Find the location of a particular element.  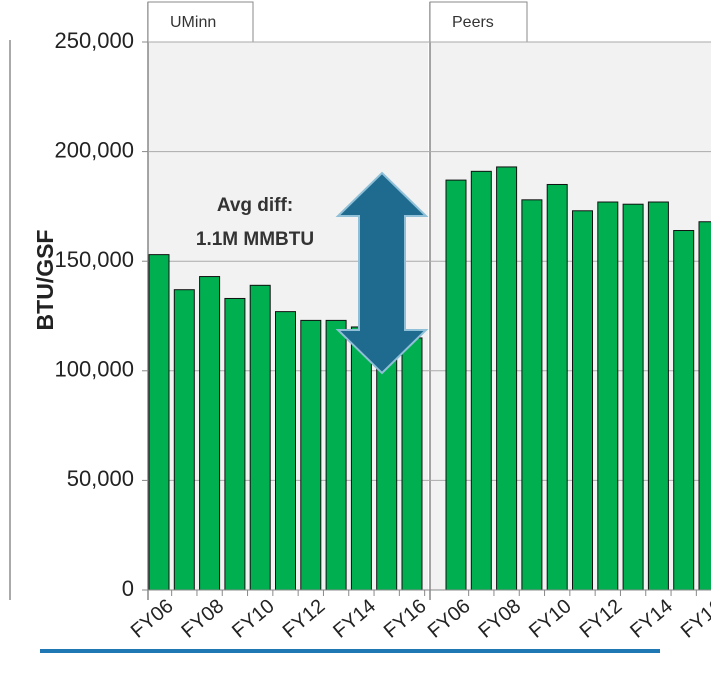

y-tick-label: 150,000 is located at coordinates (94, 259).